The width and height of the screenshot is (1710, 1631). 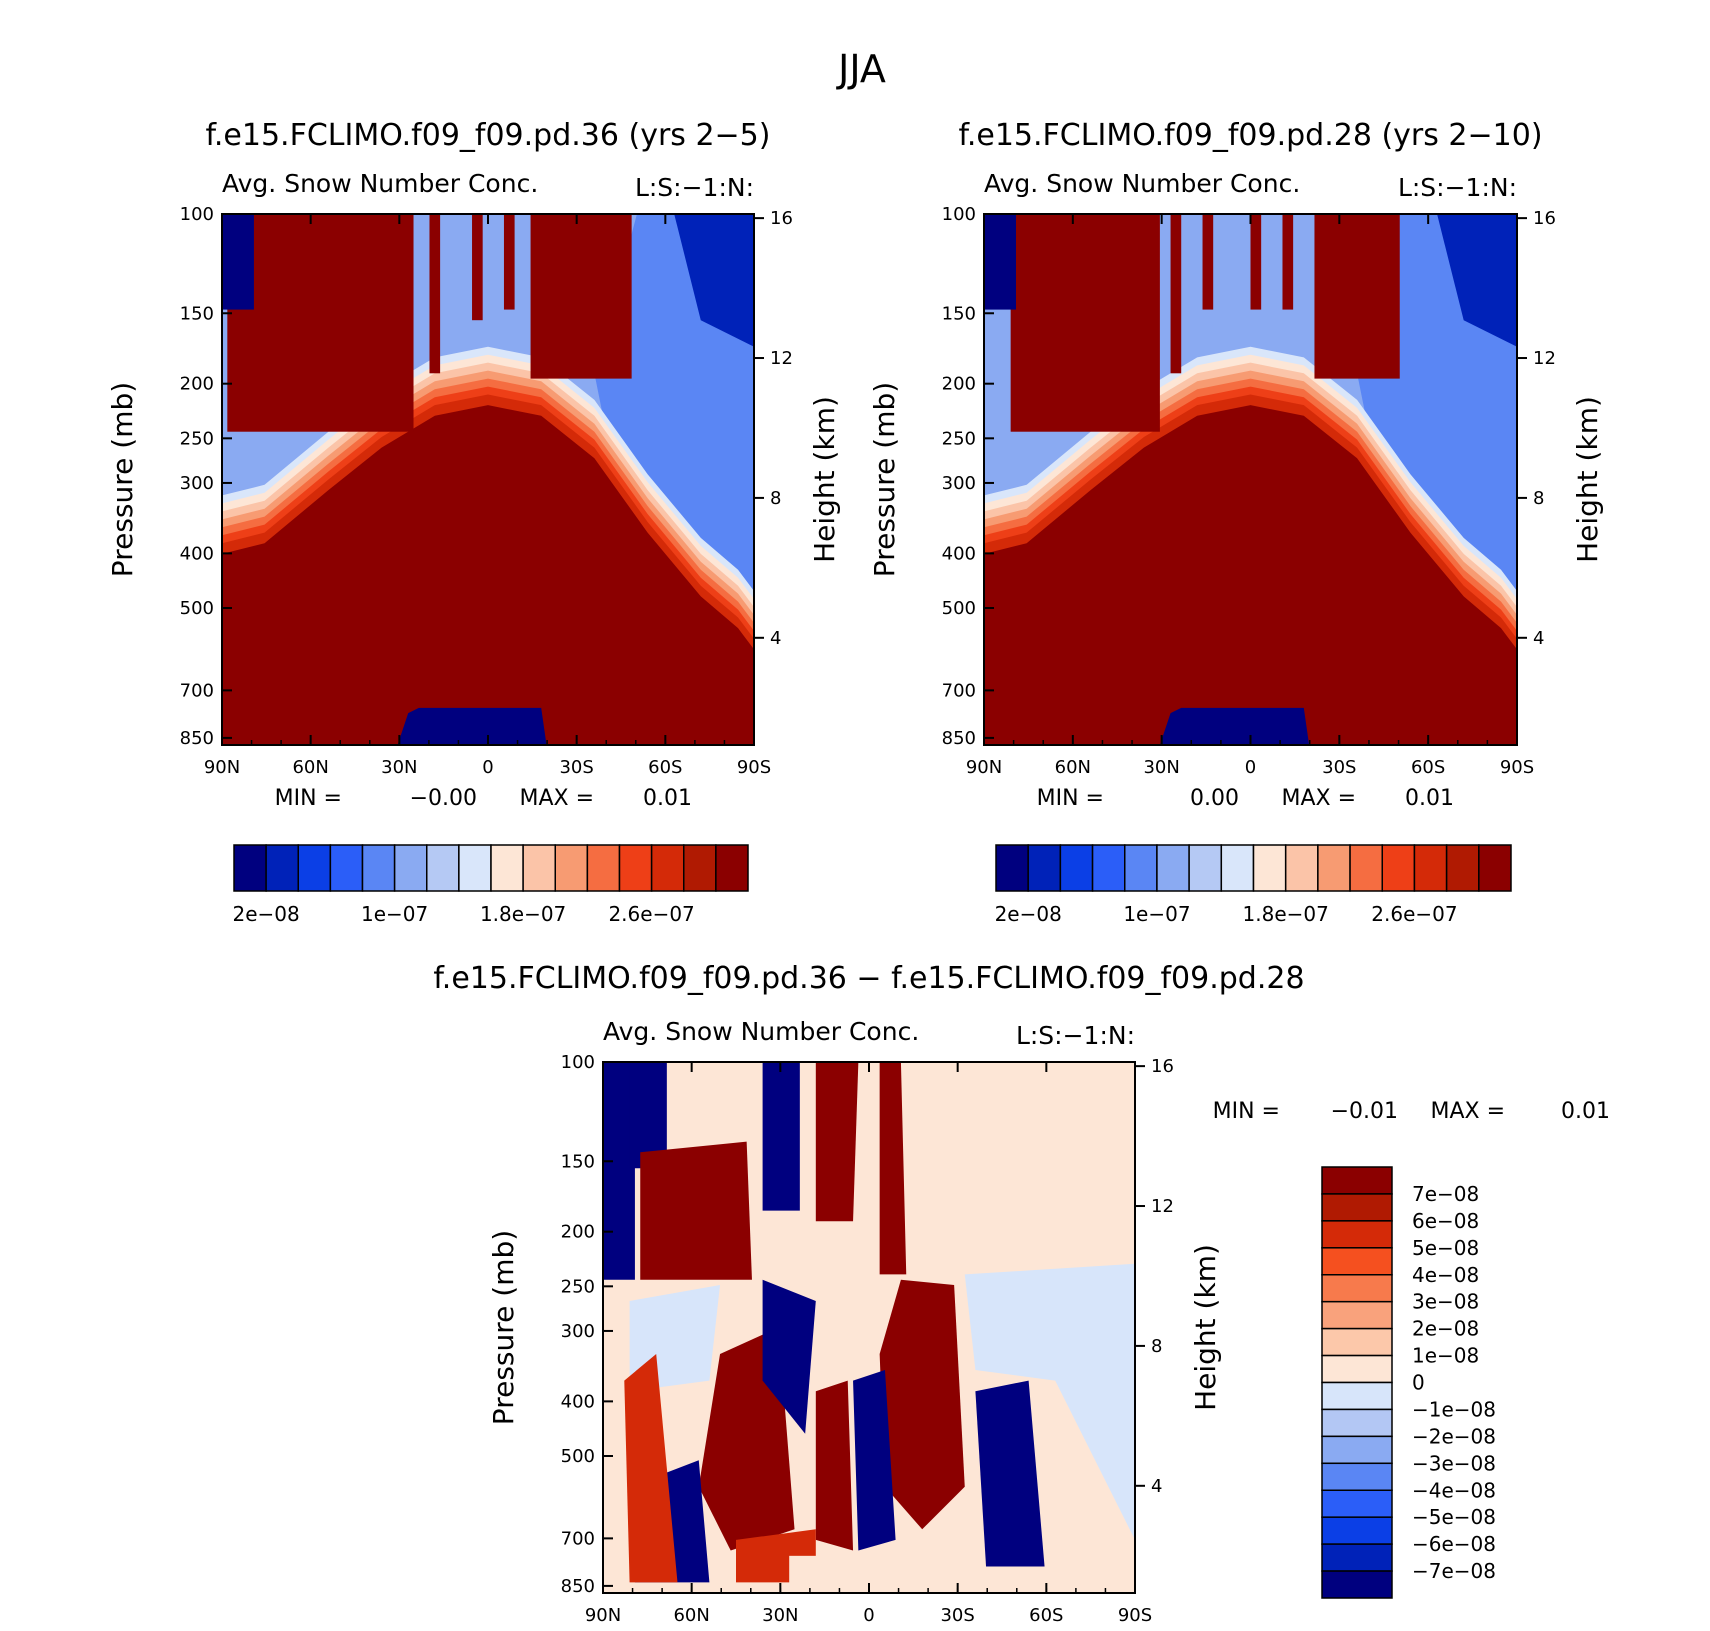 What do you see at coordinates (1457, 187) in the screenshot?
I see `subtitle-right: L:S:−1:N:` at bounding box center [1457, 187].